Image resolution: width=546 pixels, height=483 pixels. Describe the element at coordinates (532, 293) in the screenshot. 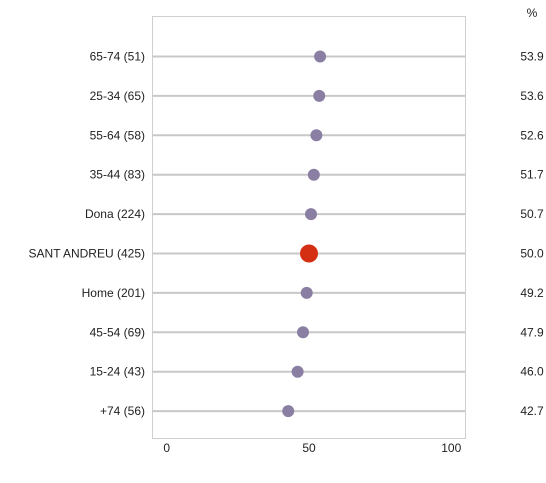

I see `value-label: 49.2` at that location.